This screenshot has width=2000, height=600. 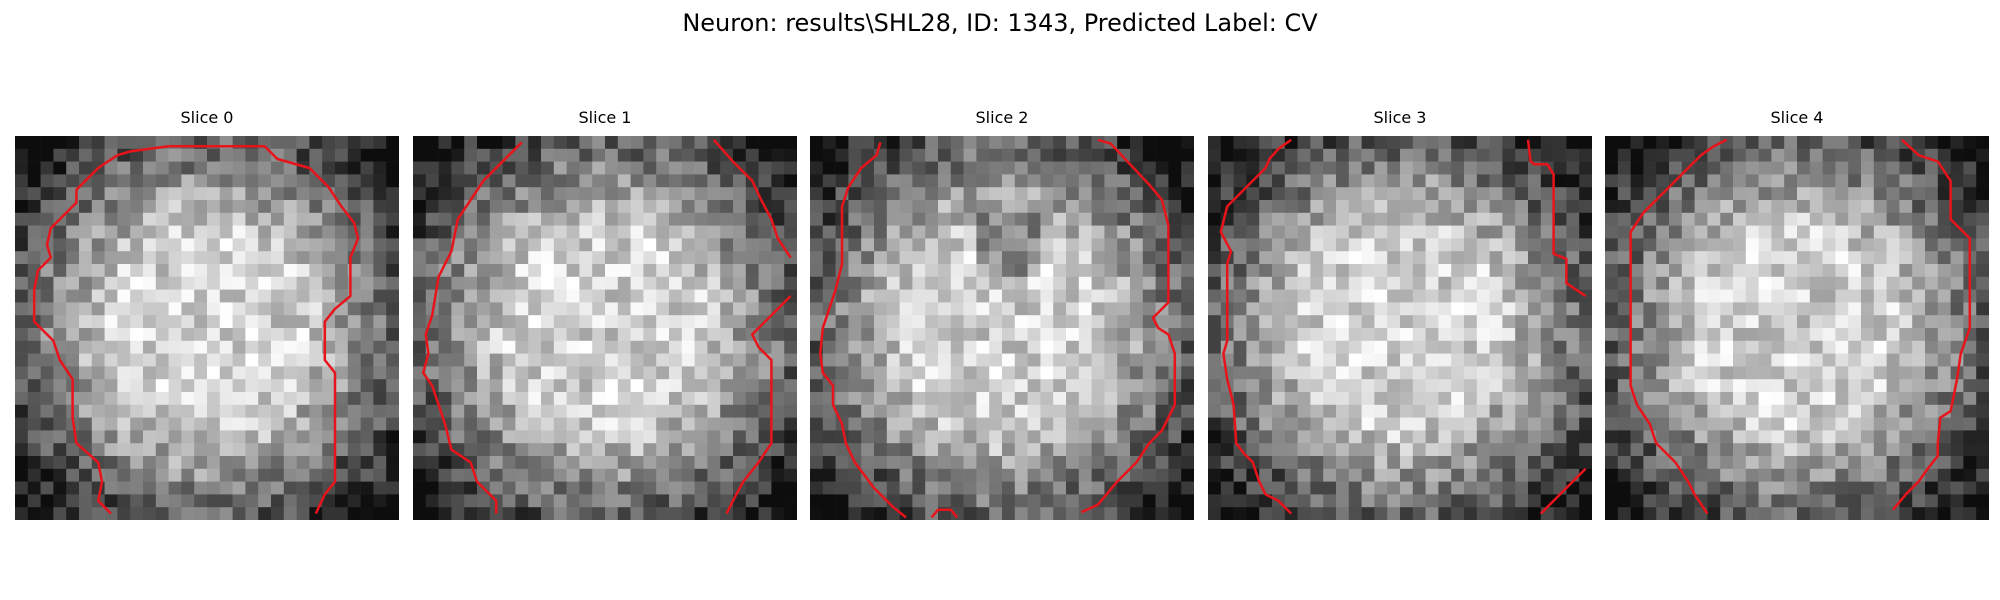 I want to click on slice-panel-2: Slice 2, so click(x=1002, y=314).